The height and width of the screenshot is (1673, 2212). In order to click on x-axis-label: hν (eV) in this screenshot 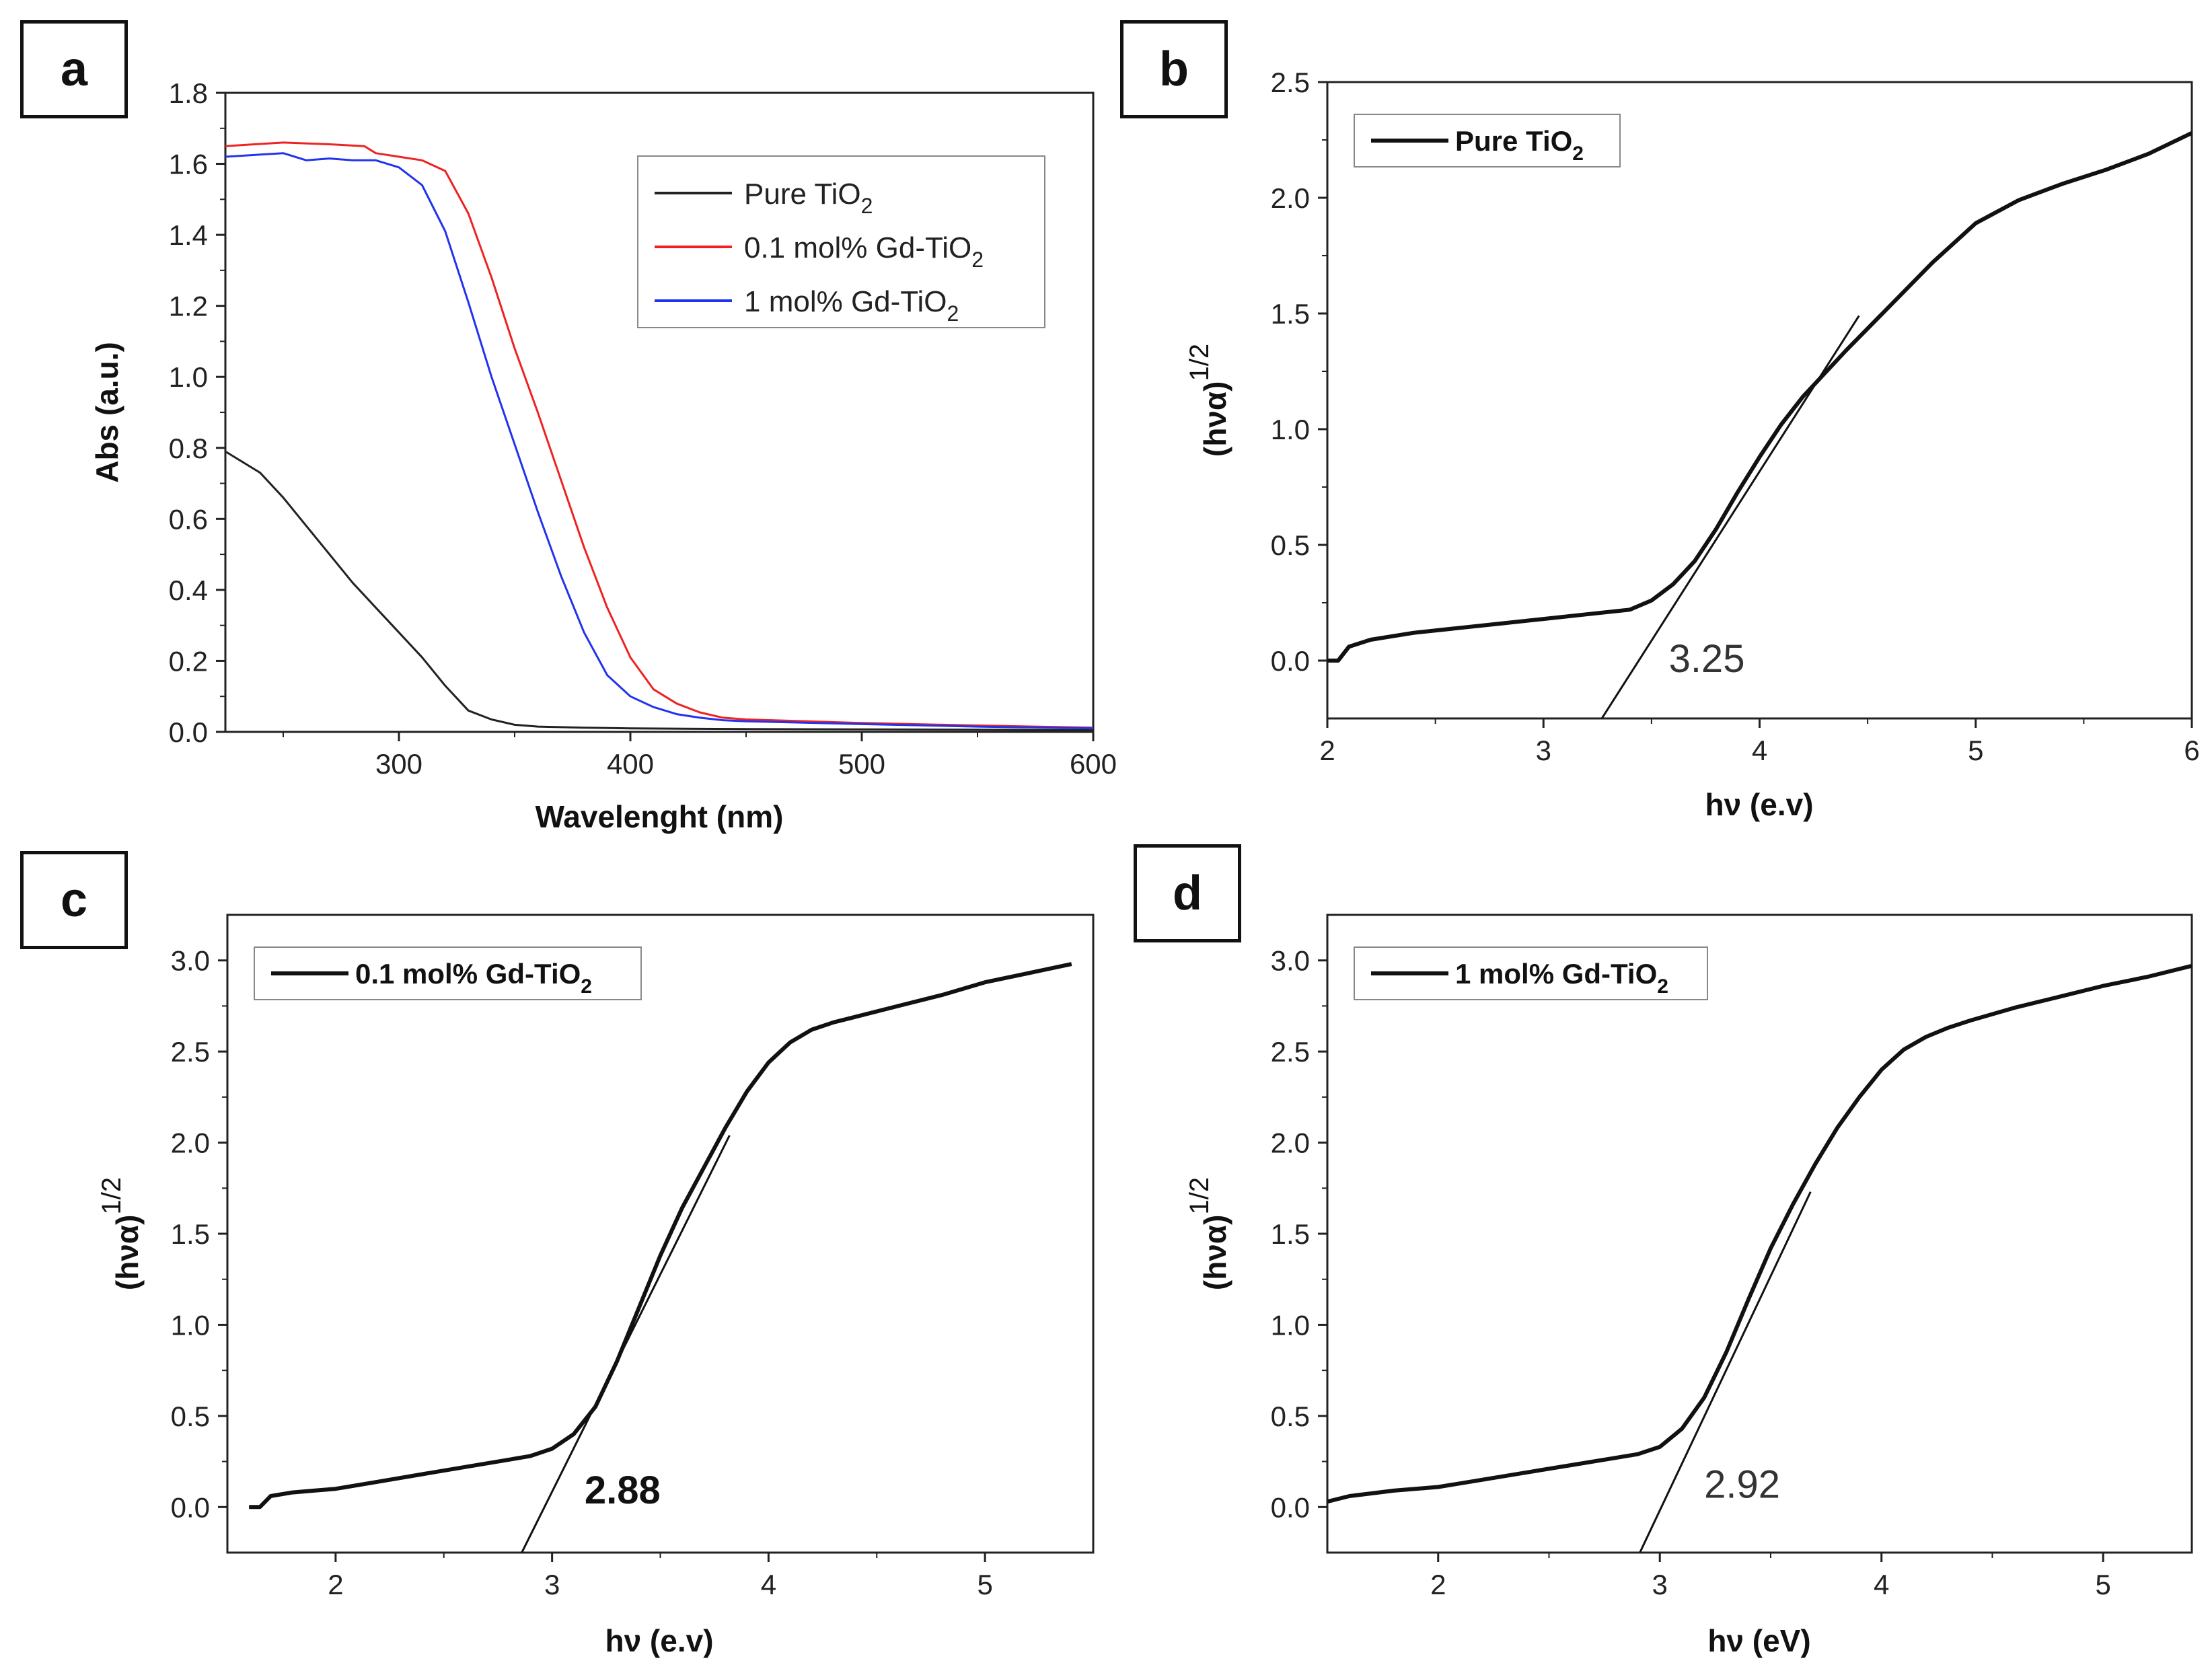, I will do `click(1759, 1640)`.